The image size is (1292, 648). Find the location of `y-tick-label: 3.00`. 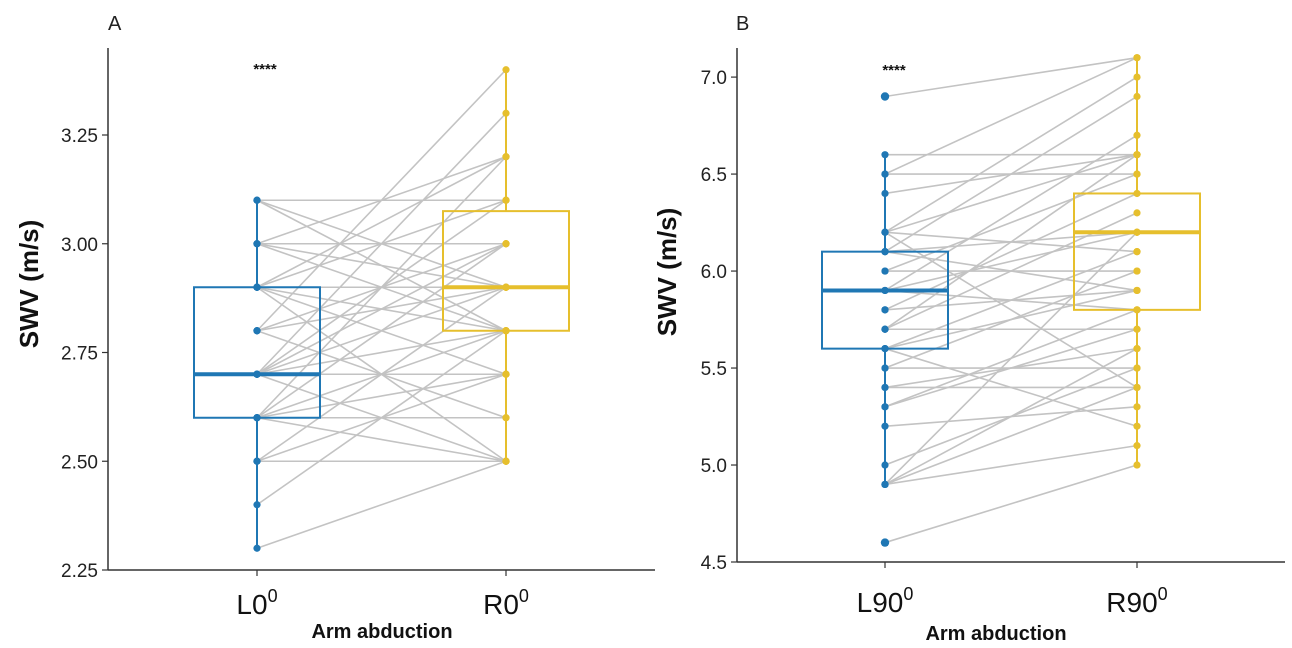

y-tick-label: 3.00 is located at coordinates (79, 245).